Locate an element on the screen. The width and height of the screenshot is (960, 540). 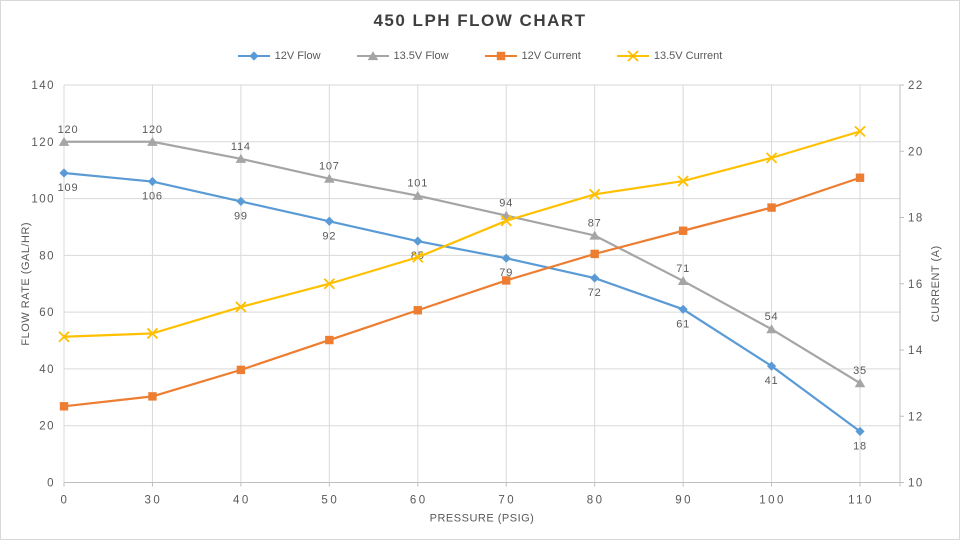
svg-text: 140 is located at coordinates (43, 86).